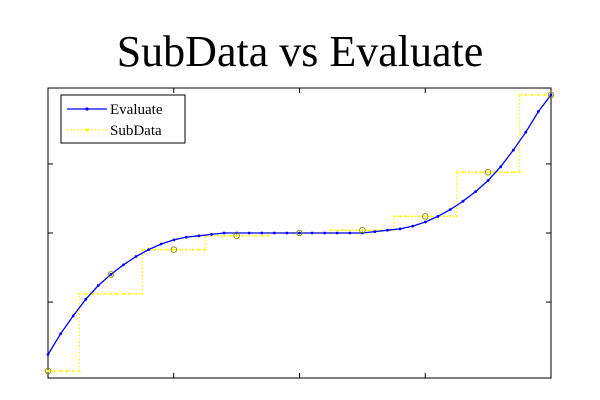  I want to click on chart-title: SubData vs Evaluate, so click(300, 51).